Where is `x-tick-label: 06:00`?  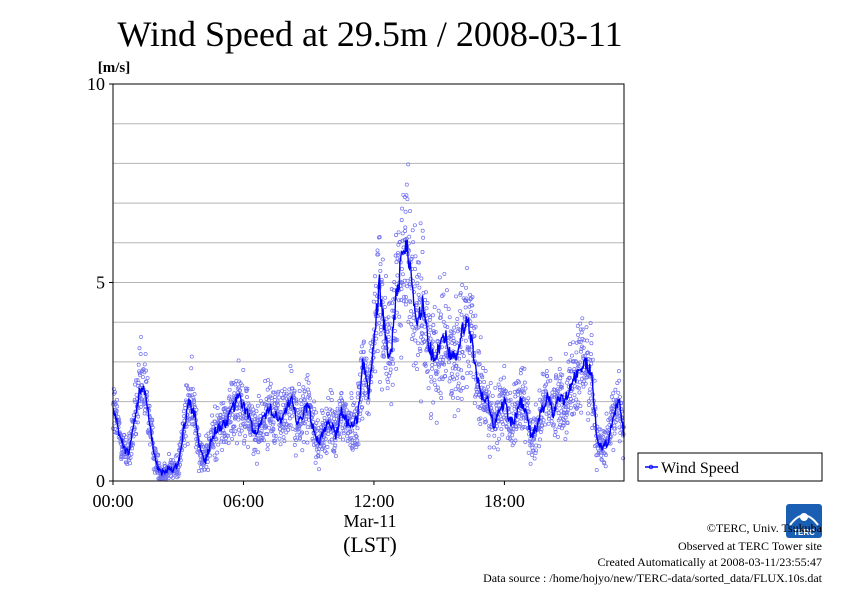 x-tick-label: 06:00 is located at coordinates (243, 501).